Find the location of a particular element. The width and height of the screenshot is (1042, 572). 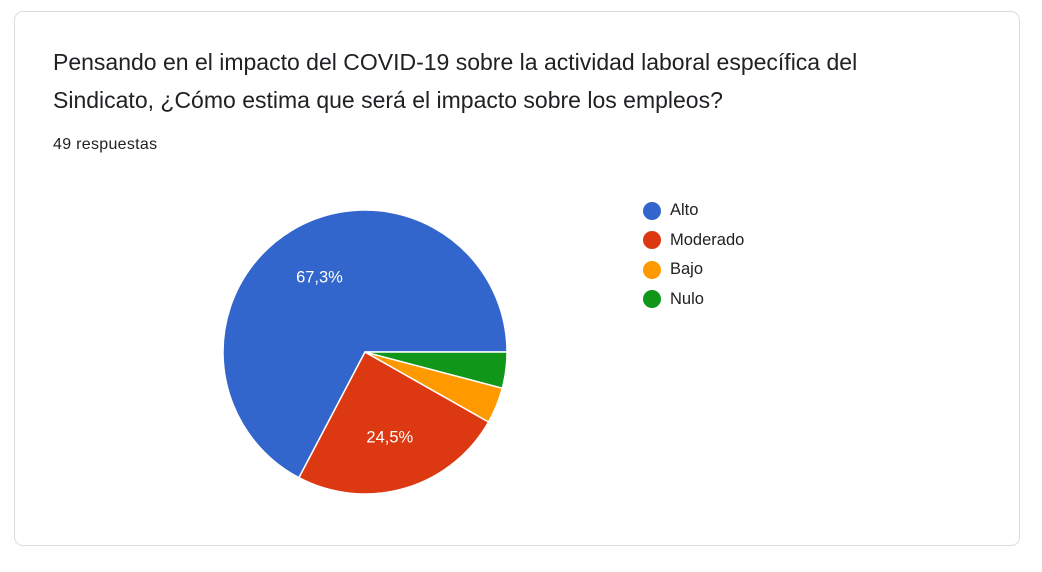

legend-label: Bajo is located at coordinates (687, 269).